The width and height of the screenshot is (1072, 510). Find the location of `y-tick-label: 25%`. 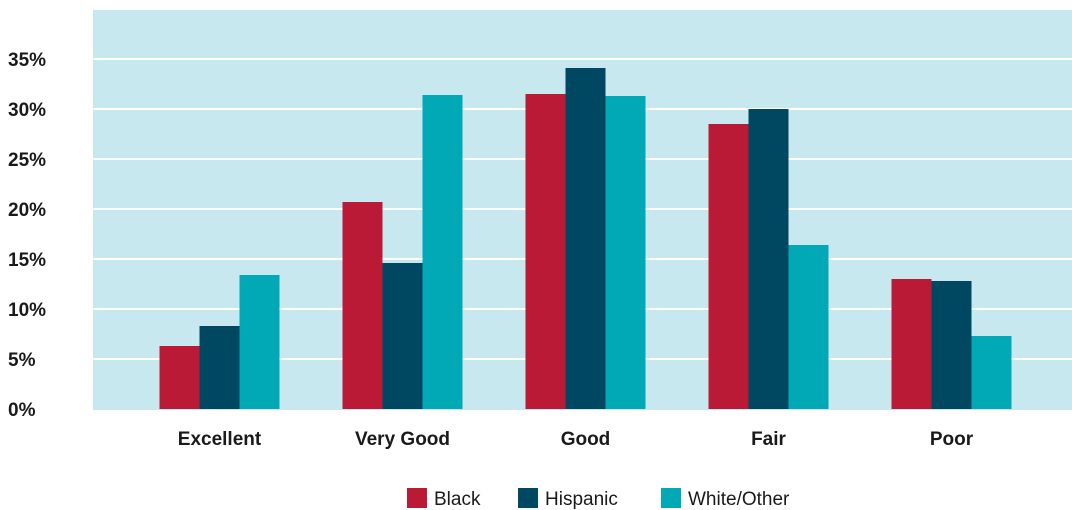

y-tick-label: 25% is located at coordinates (27, 160).